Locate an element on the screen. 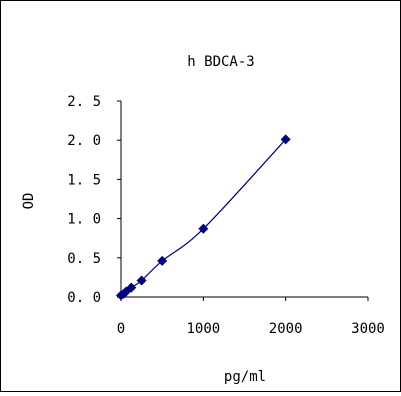 This screenshot has width=401, height=396. x-tick-label: 0 is located at coordinates (121, 329).